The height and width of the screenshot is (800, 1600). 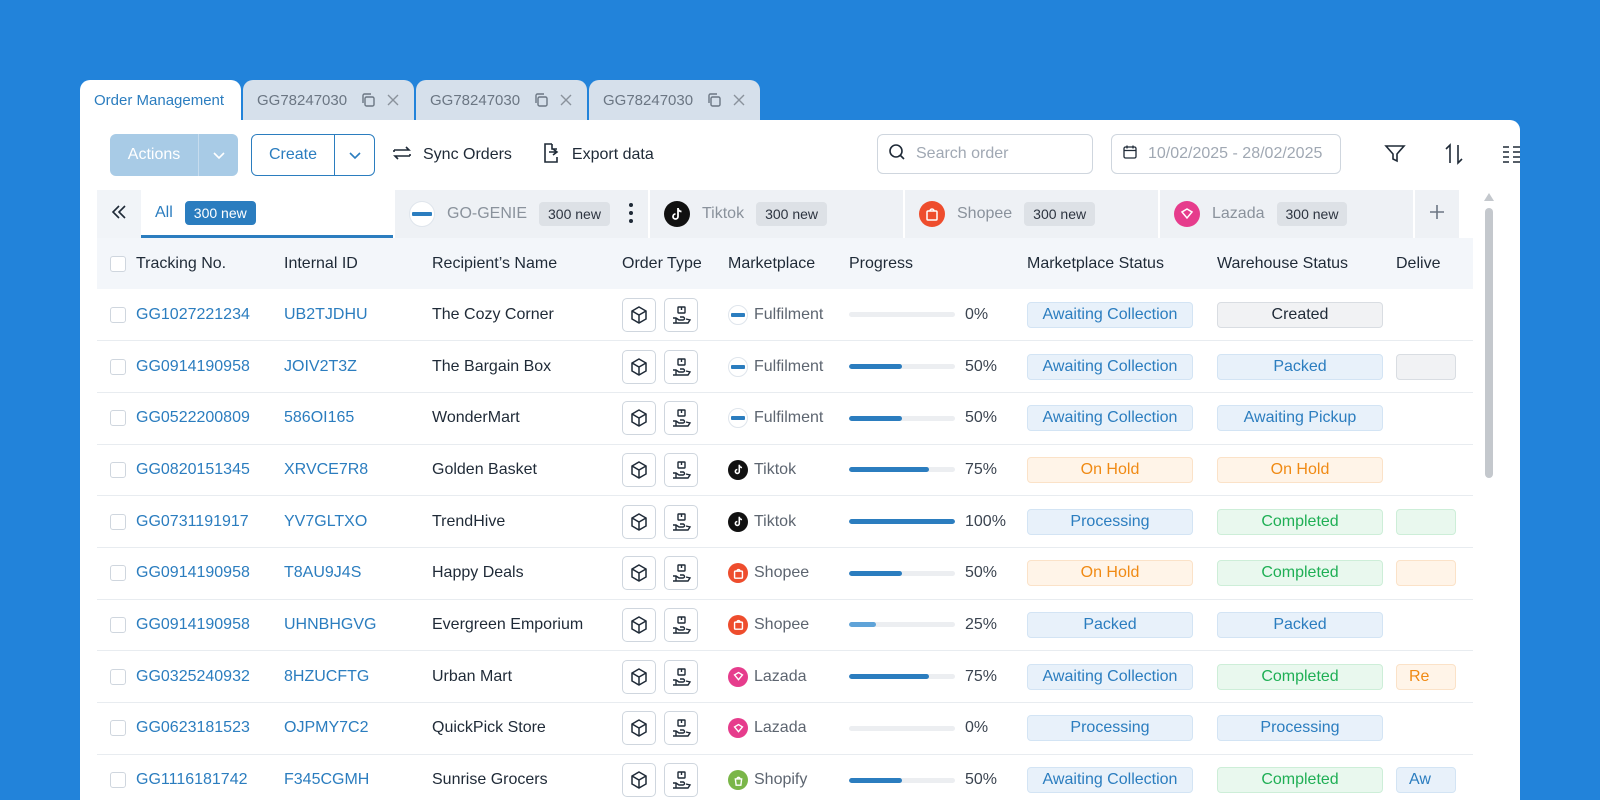 What do you see at coordinates (326, 728) in the screenshot?
I see `internal-id-link: OJPMY7C2` at bounding box center [326, 728].